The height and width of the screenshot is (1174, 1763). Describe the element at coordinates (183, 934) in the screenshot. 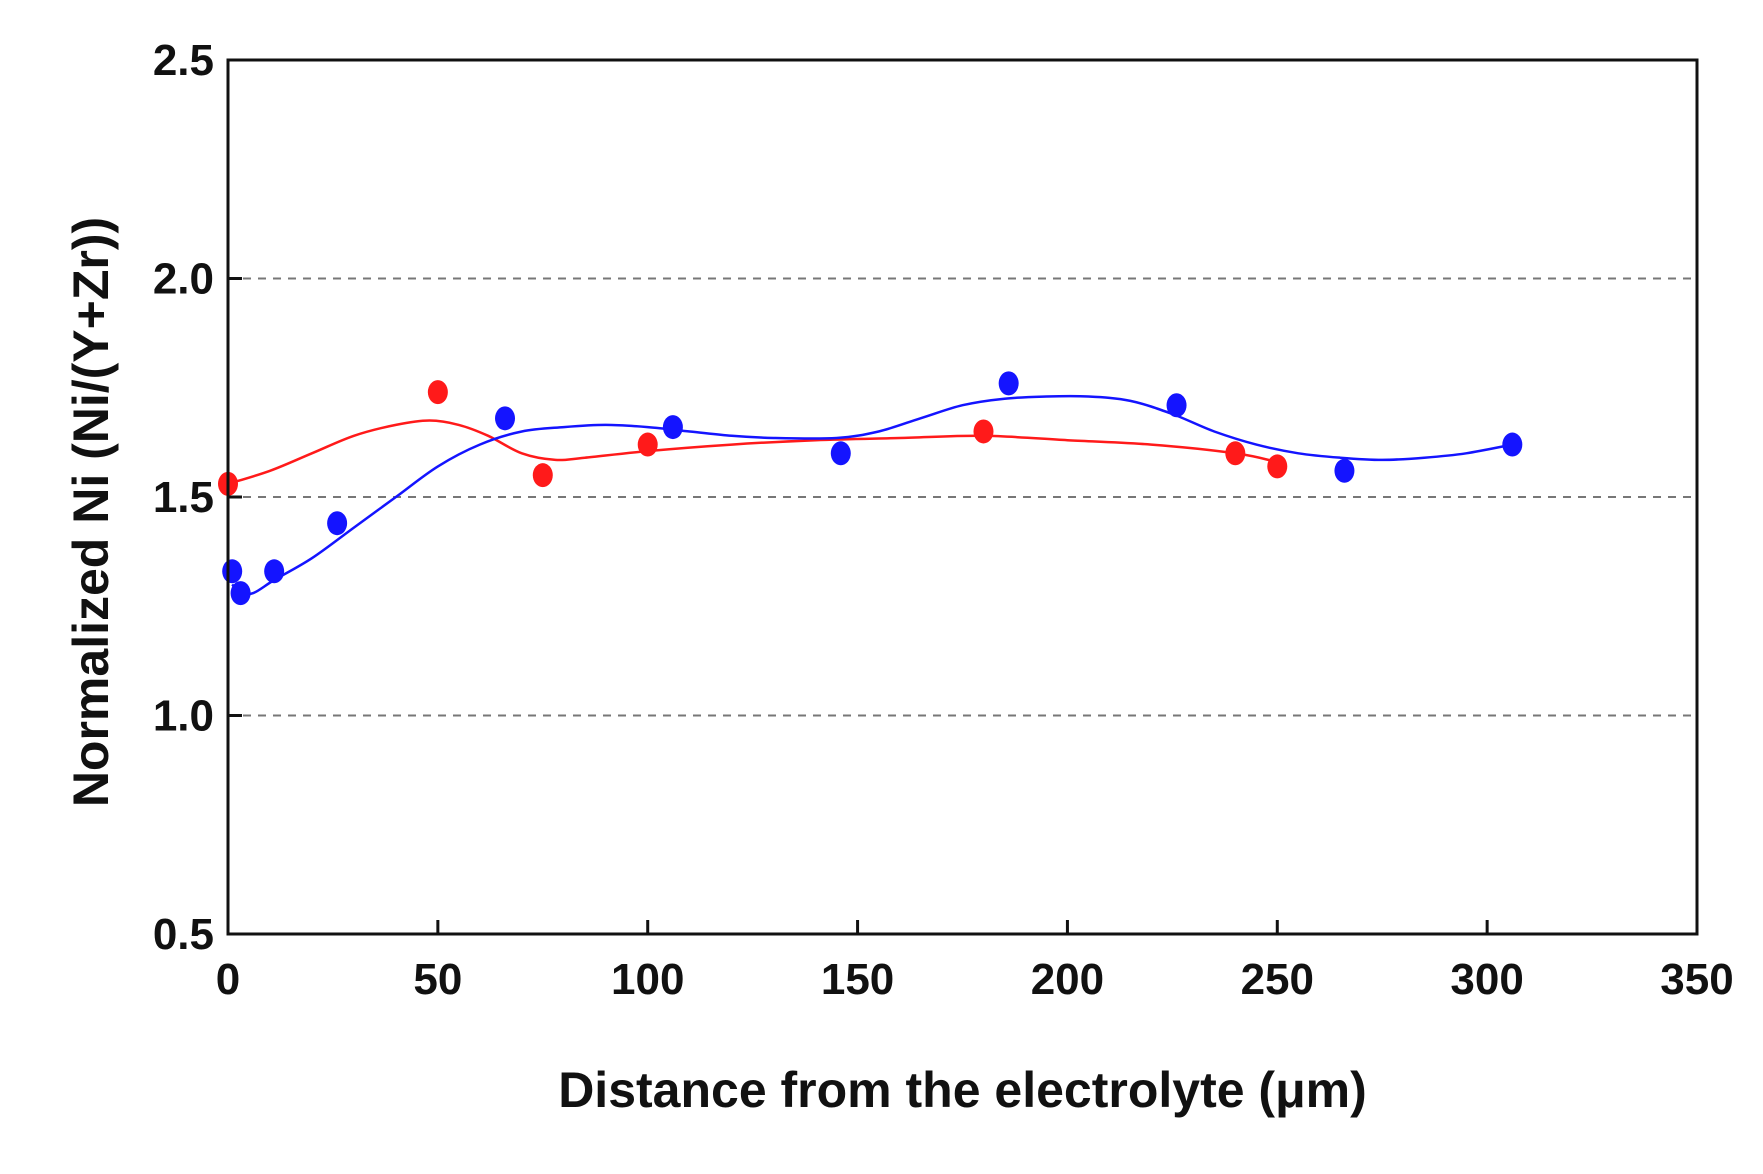

I see `y-tick-label: 0.5` at that location.